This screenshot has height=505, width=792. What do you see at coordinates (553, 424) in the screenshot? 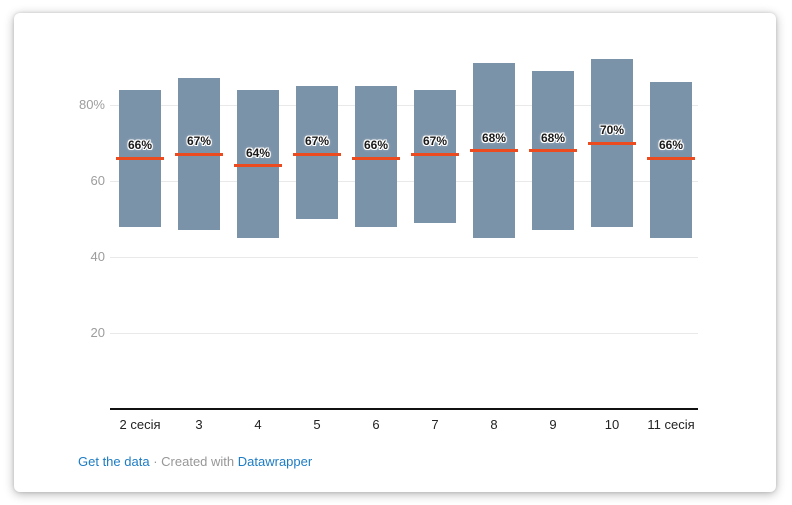
I see `x-axis-tick-label: 9` at bounding box center [553, 424].